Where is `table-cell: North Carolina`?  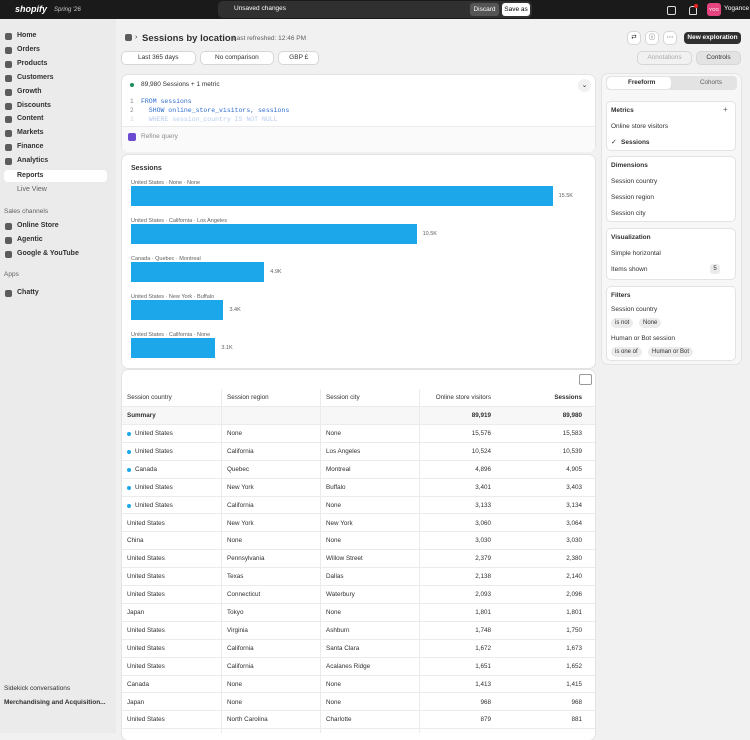 table-cell: North Carolina is located at coordinates (247, 720).